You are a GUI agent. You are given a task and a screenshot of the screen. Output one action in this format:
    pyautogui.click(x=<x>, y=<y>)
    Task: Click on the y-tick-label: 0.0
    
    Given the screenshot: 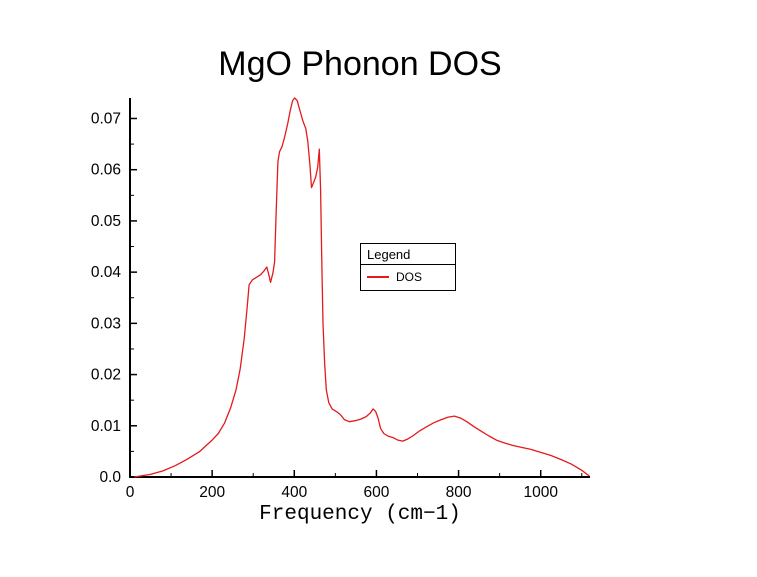 What is the action you would take?
    pyautogui.click(x=110, y=477)
    